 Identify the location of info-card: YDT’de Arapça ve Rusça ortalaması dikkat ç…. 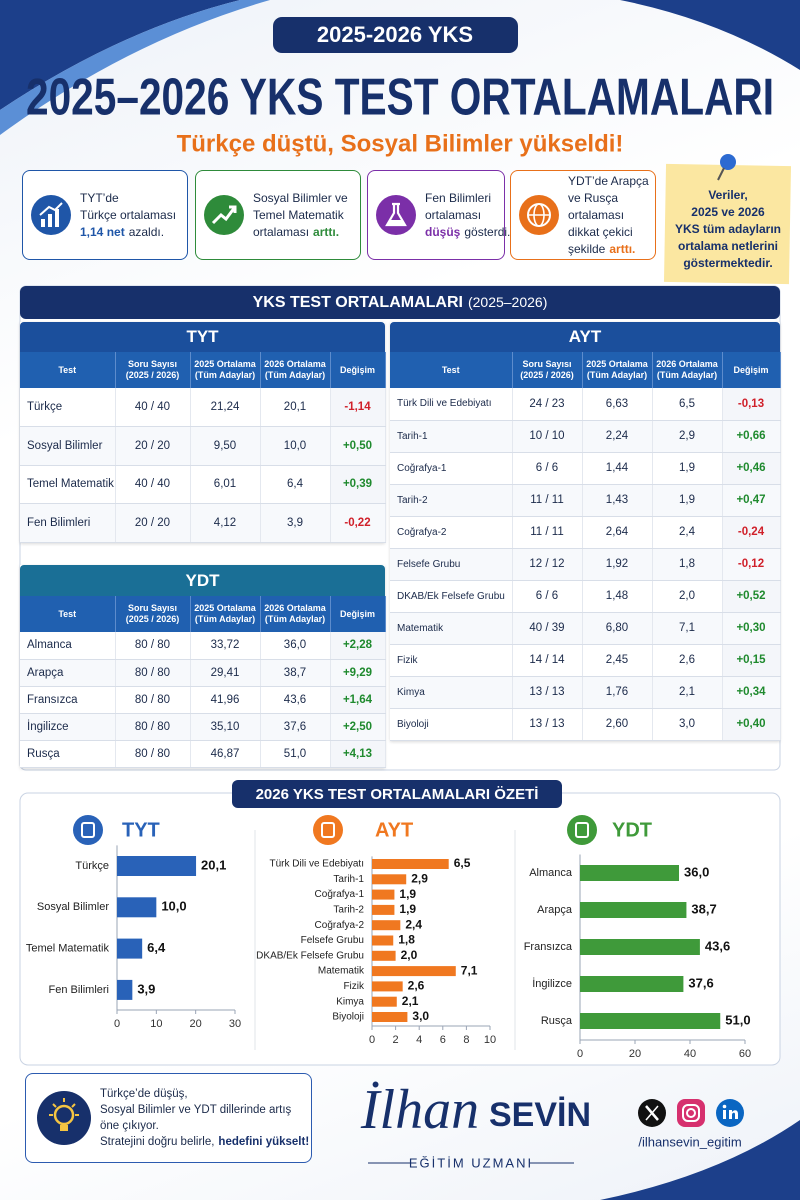
(583, 215).